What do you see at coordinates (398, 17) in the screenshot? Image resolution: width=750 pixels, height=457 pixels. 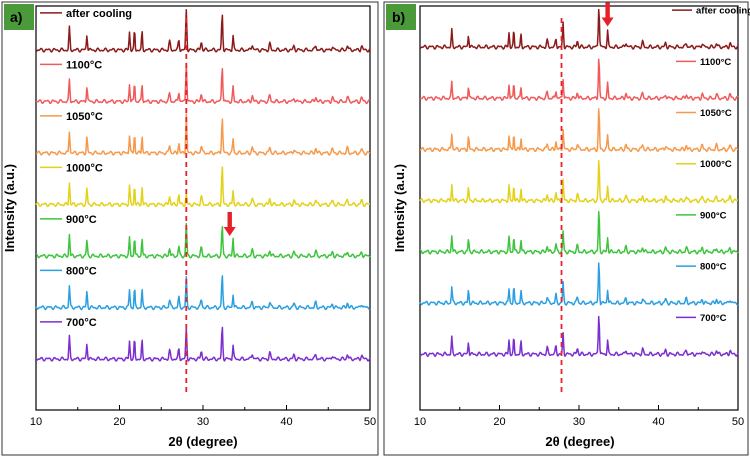 I see `panel-tag-label: b)` at bounding box center [398, 17].